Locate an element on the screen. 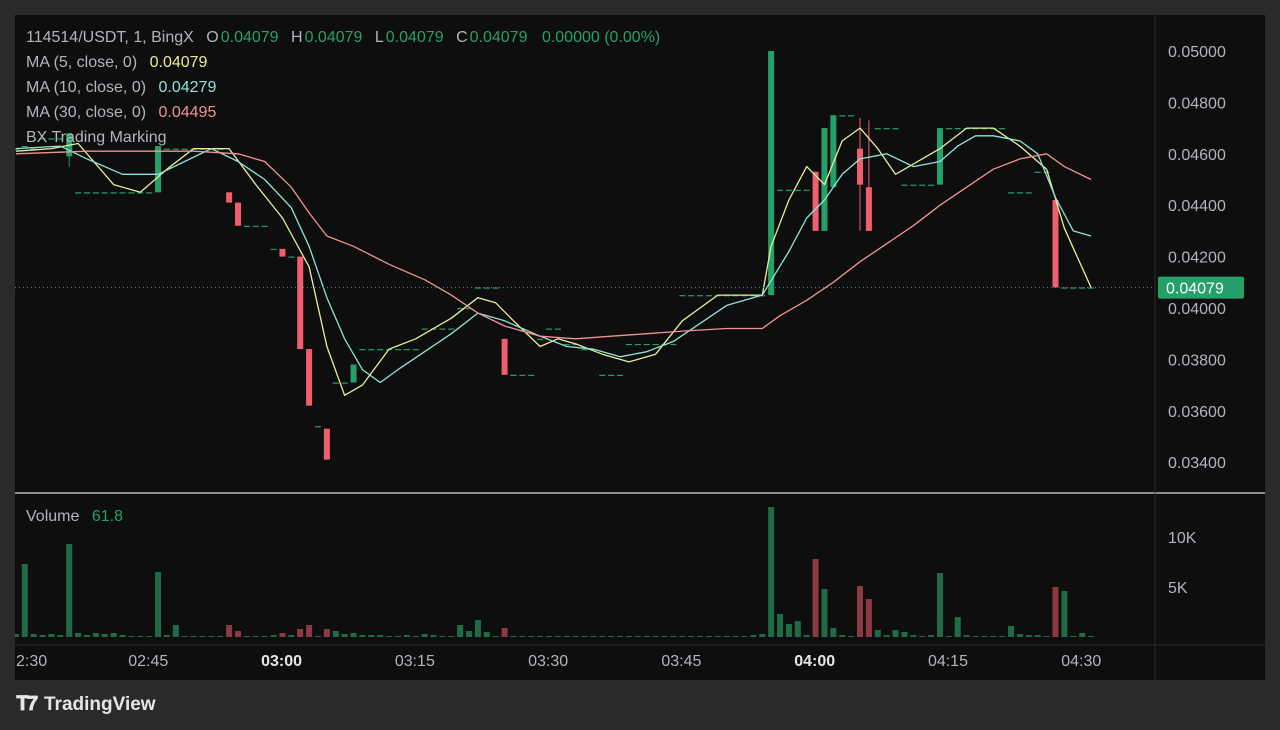 Image resolution: width=1280 pixels, height=730 pixels. ma10-legend: MA (10, close, 0) 0.04279 is located at coordinates (122, 88).